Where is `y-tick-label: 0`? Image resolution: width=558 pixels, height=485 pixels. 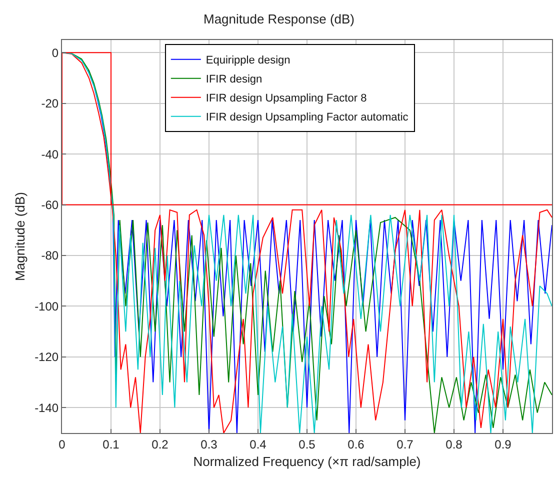
y-tick-label: 0 is located at coordinates (55, 53).